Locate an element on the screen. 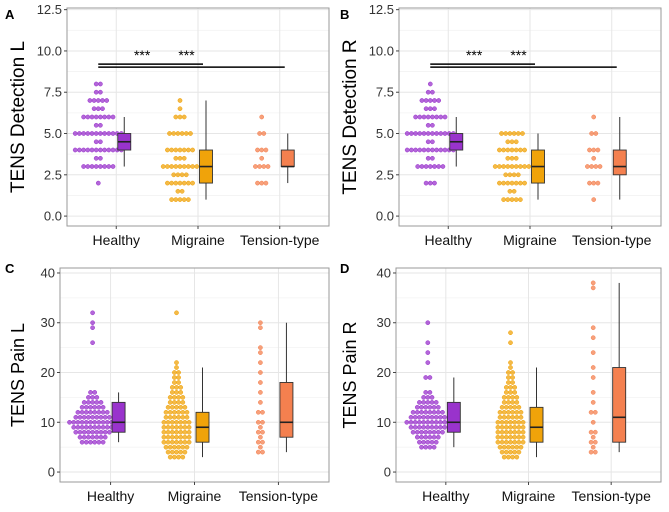 The width and height of the screenshot is (669, 512). y-tick-label: 0 is located at coordinates (51, 472).